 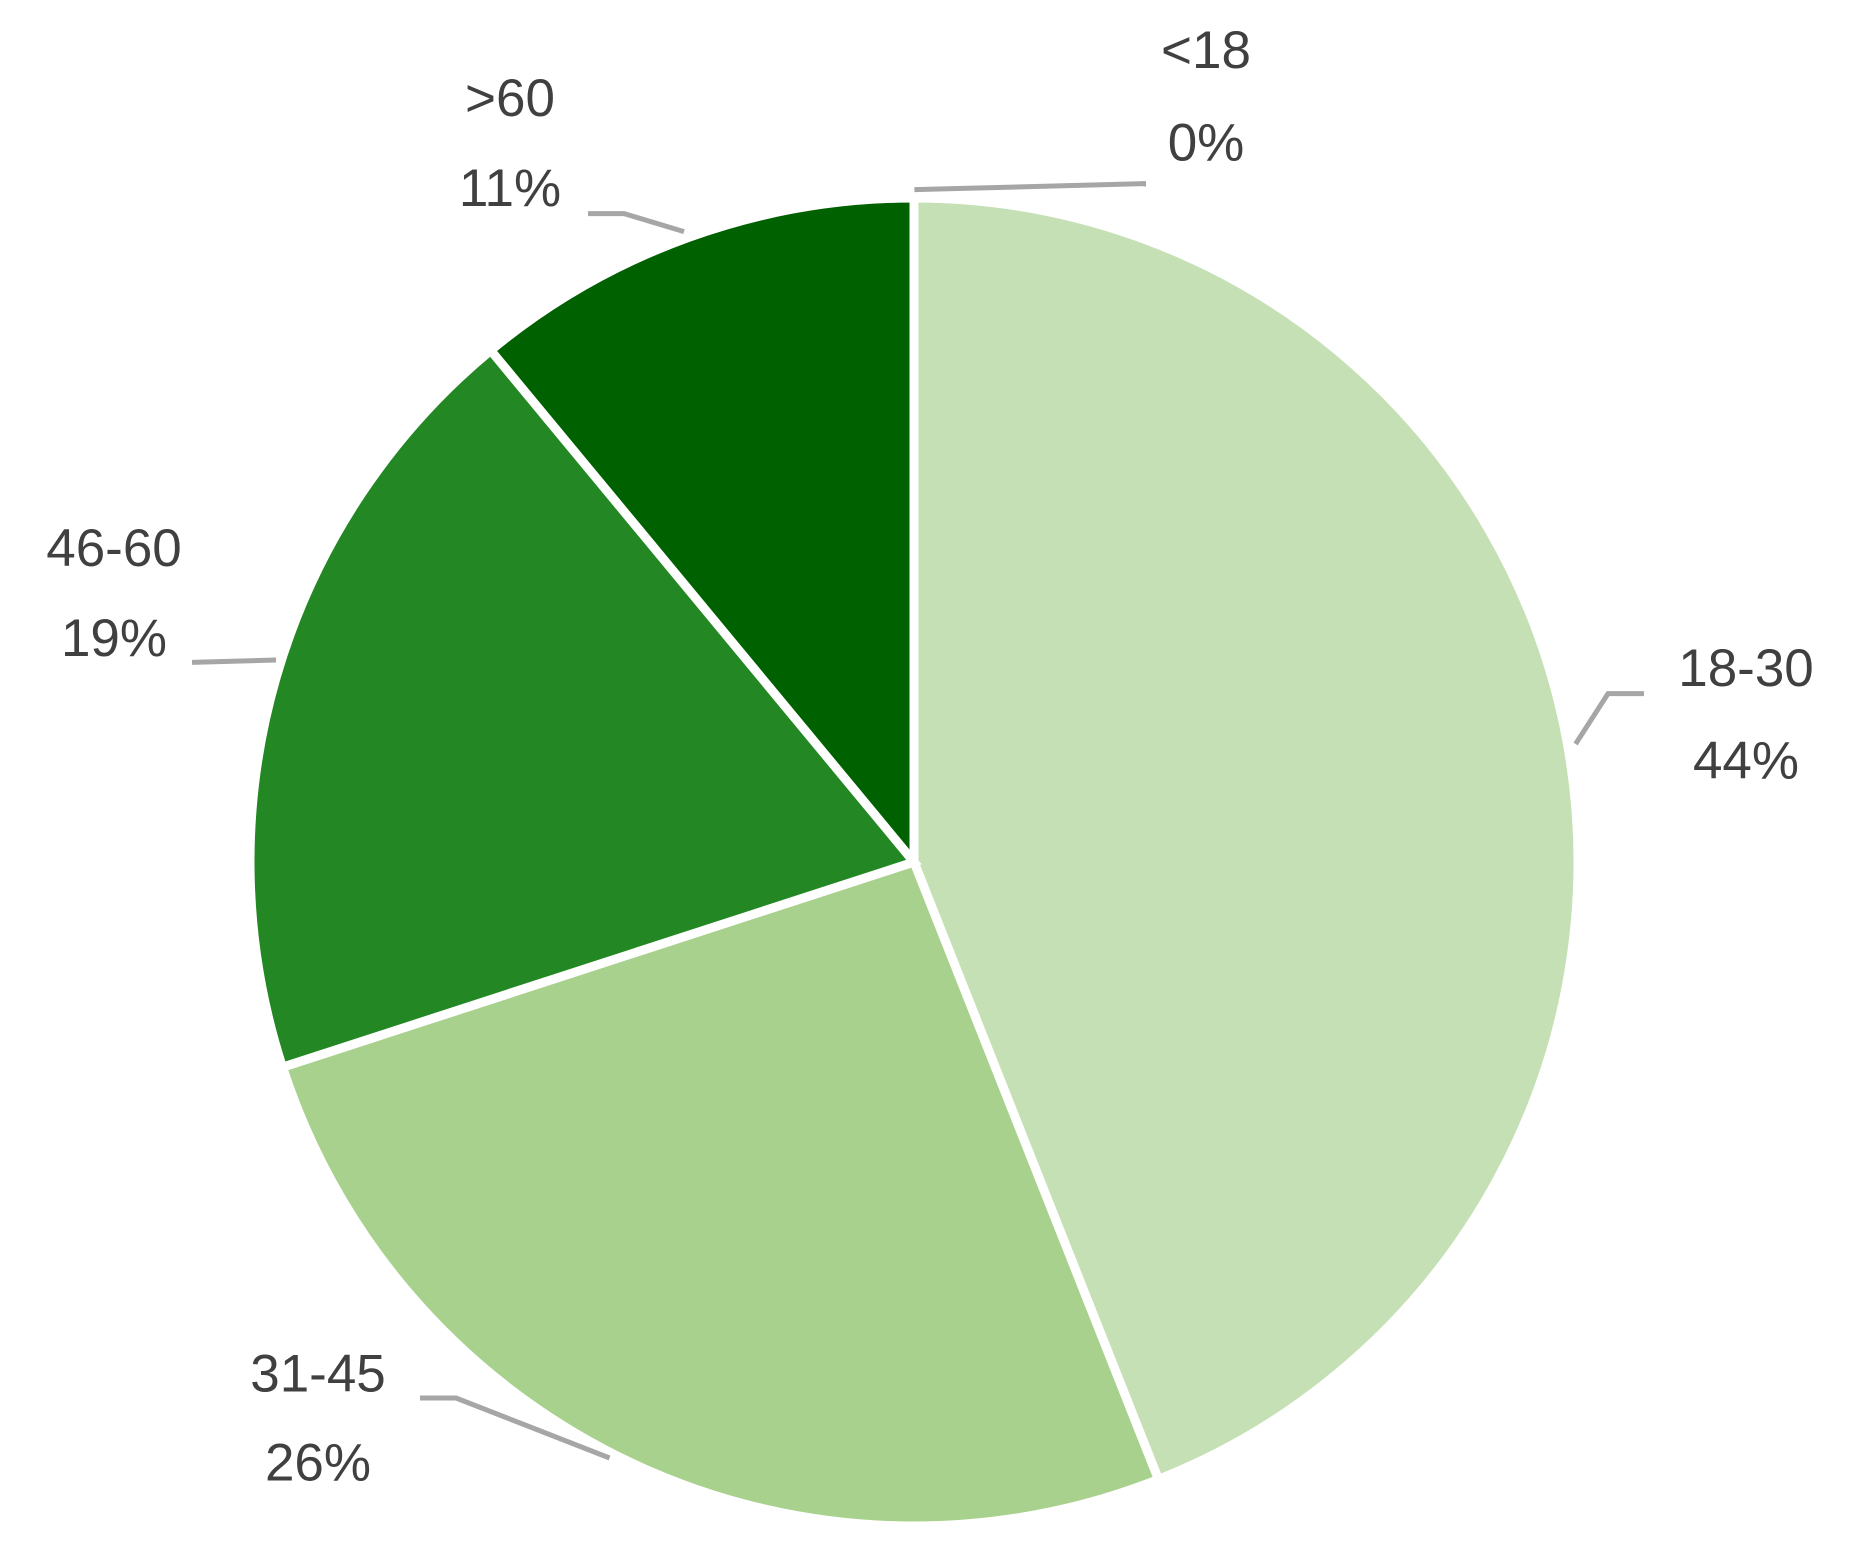 What do you see at coordinates (318, 1374) in the screenshot?
I see `category-label: 31-45` at bounding box center [318, 1374].